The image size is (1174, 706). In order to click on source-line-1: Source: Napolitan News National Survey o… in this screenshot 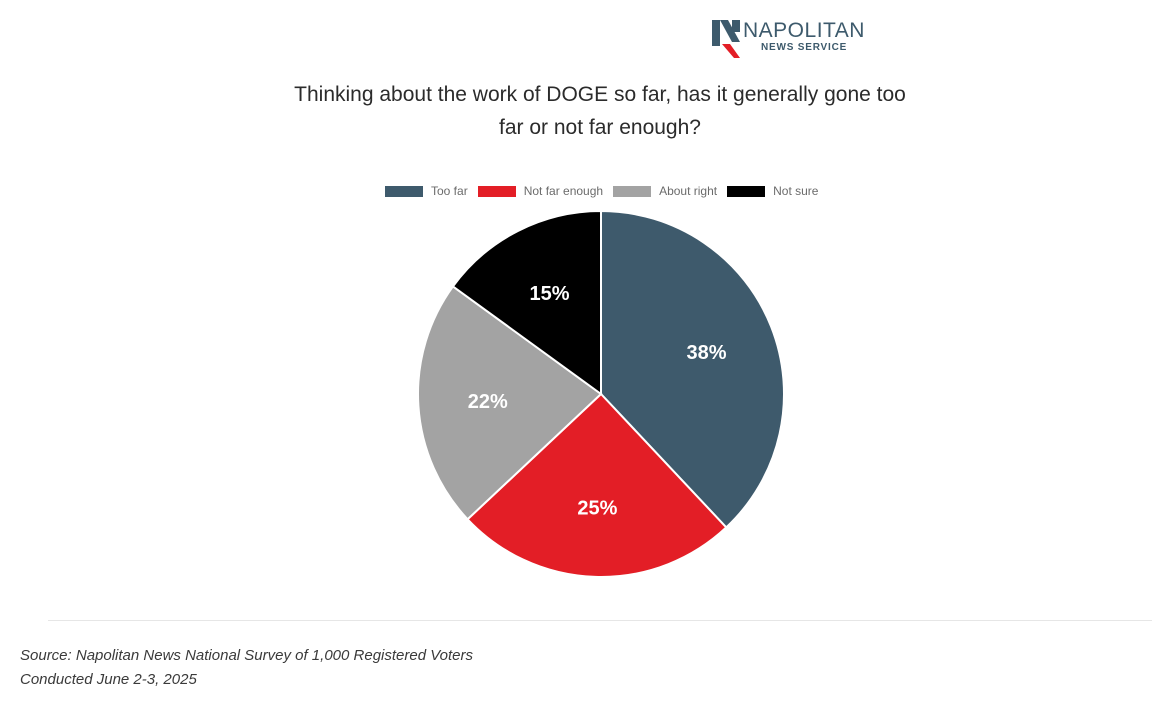, I will do `click(247, 655)`.